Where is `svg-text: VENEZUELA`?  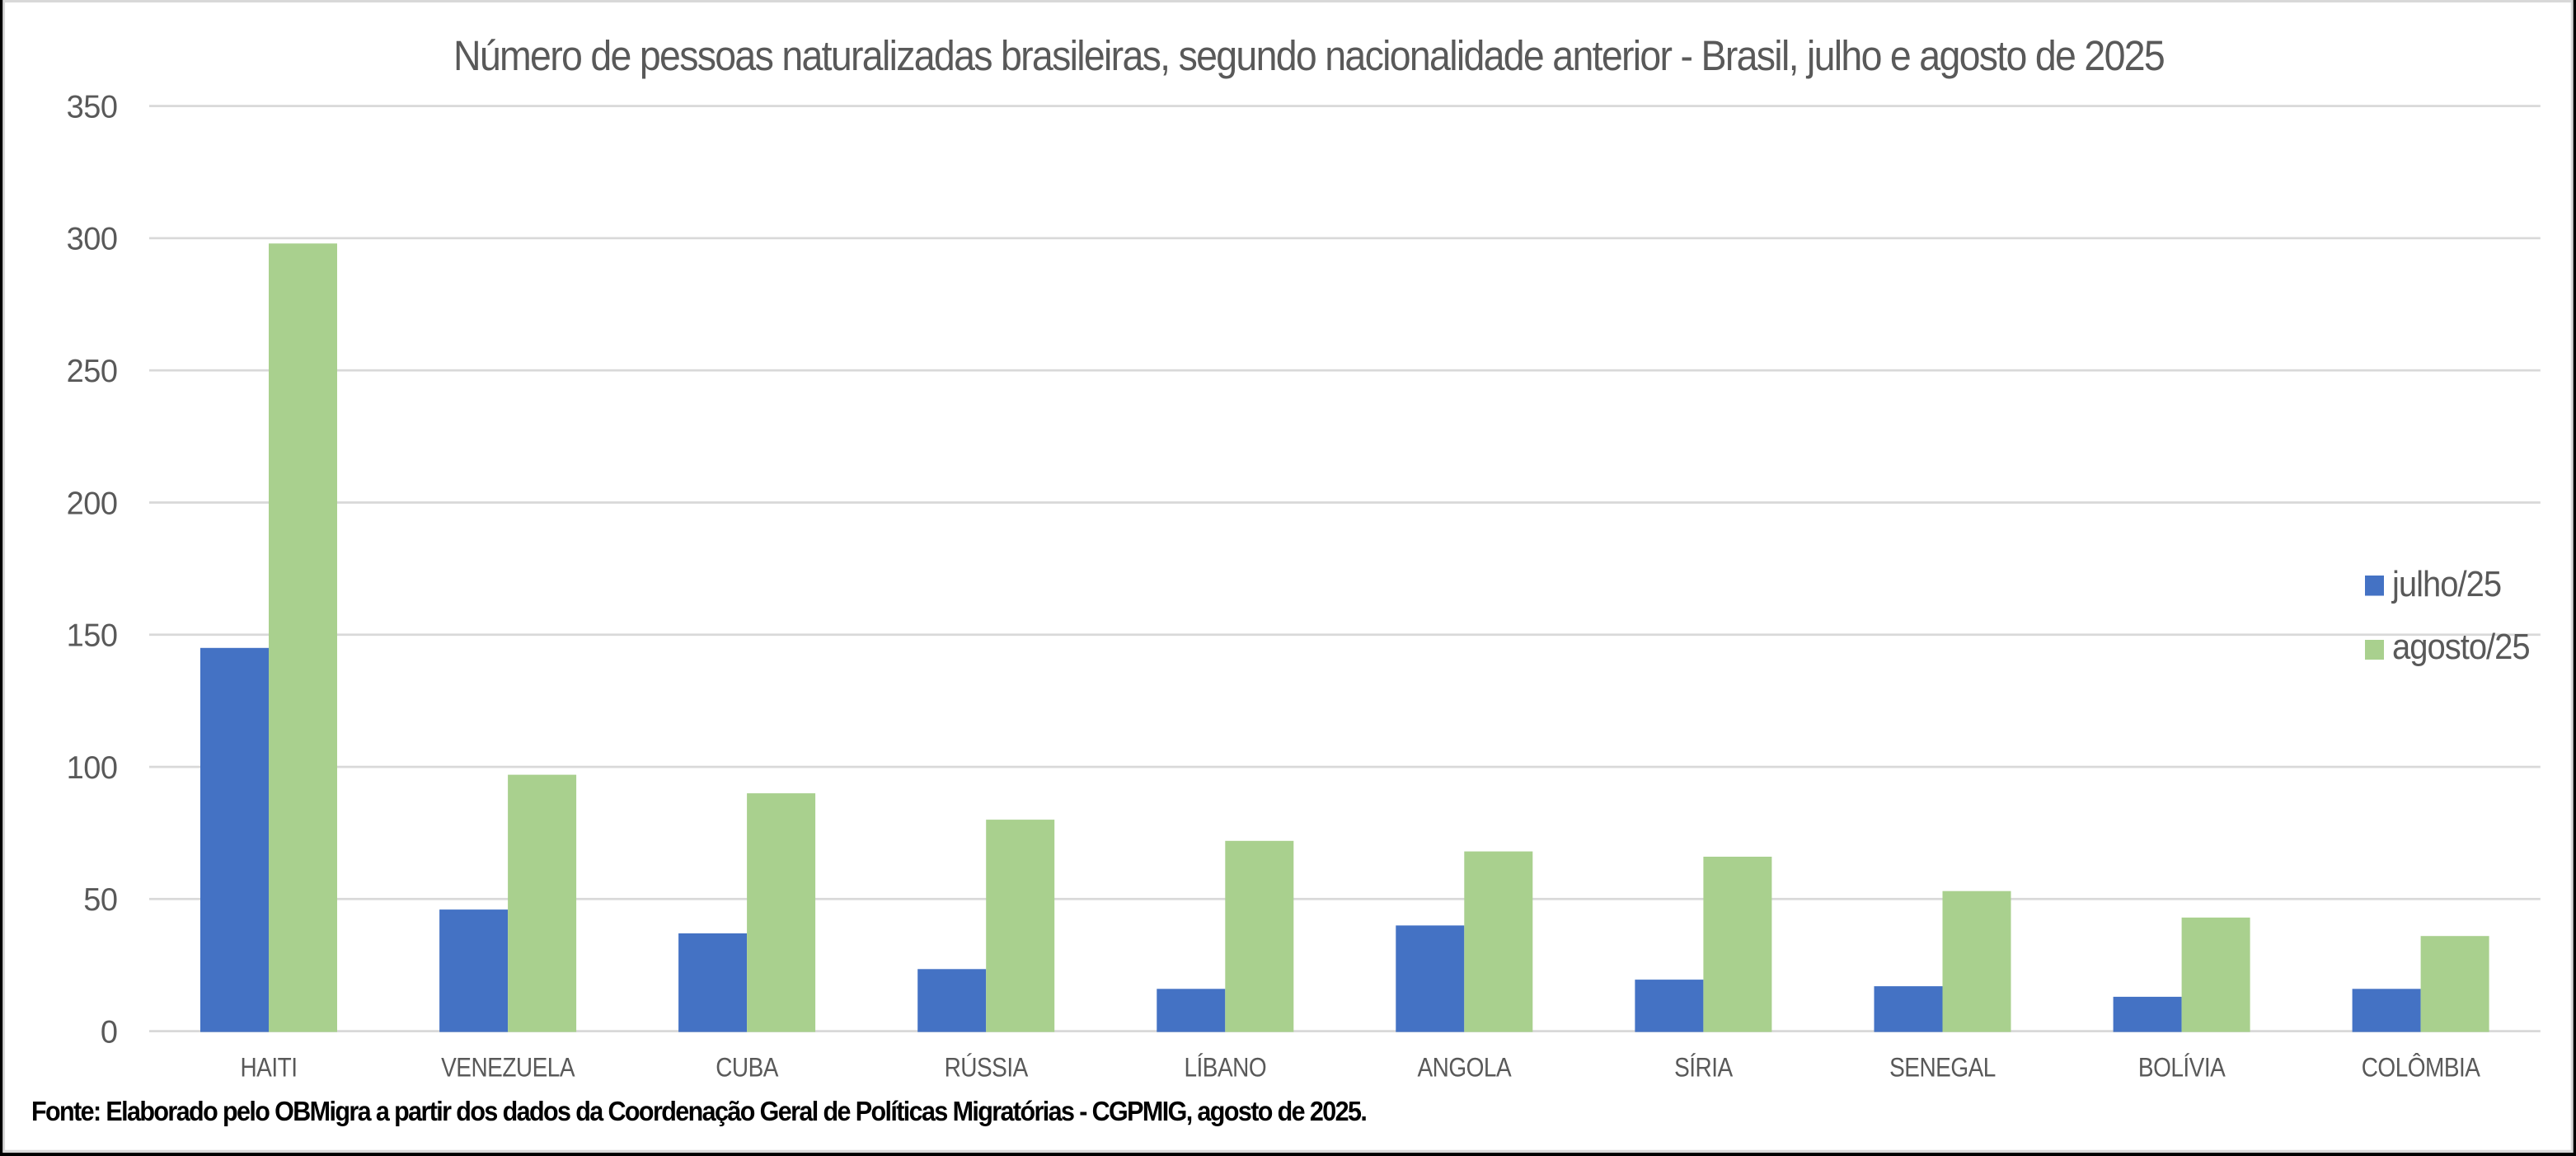 svg-text: VENEZUELA is located at coordinates (508, 1068).